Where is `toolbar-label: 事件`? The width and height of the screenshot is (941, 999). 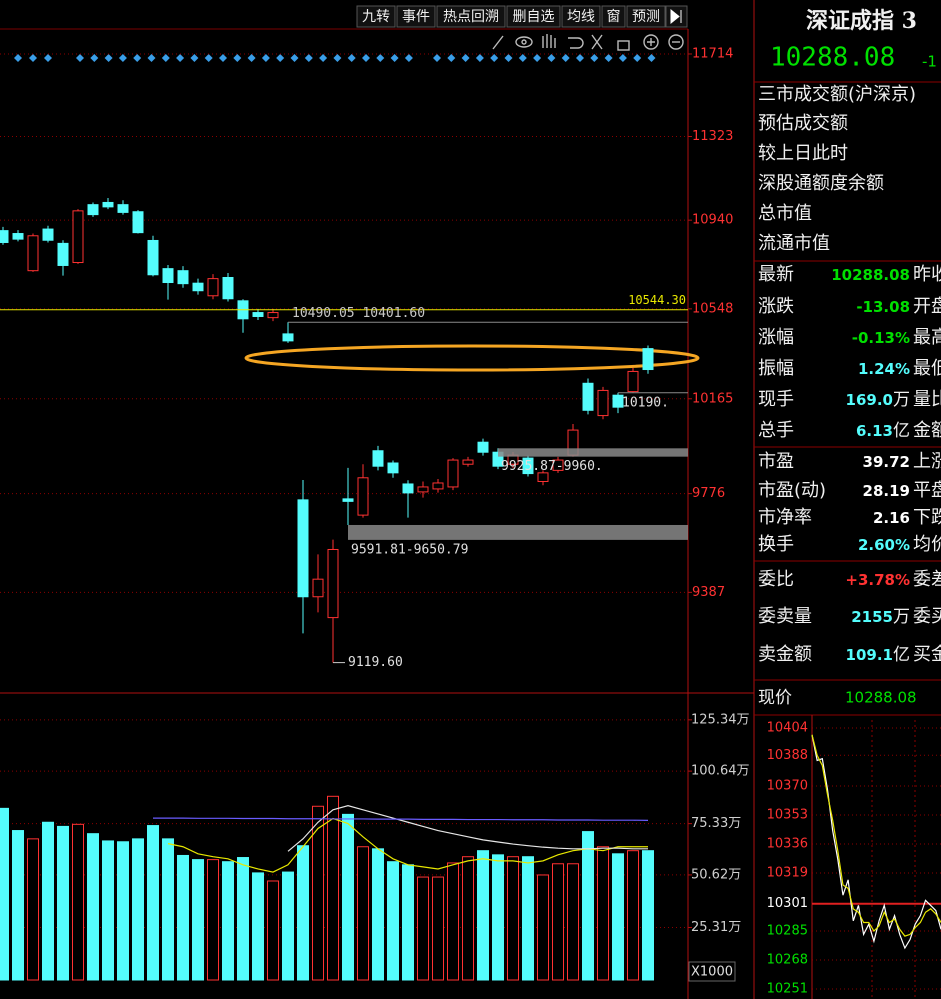 toolbar-label: 事件 is located at coordinates (416, 17).